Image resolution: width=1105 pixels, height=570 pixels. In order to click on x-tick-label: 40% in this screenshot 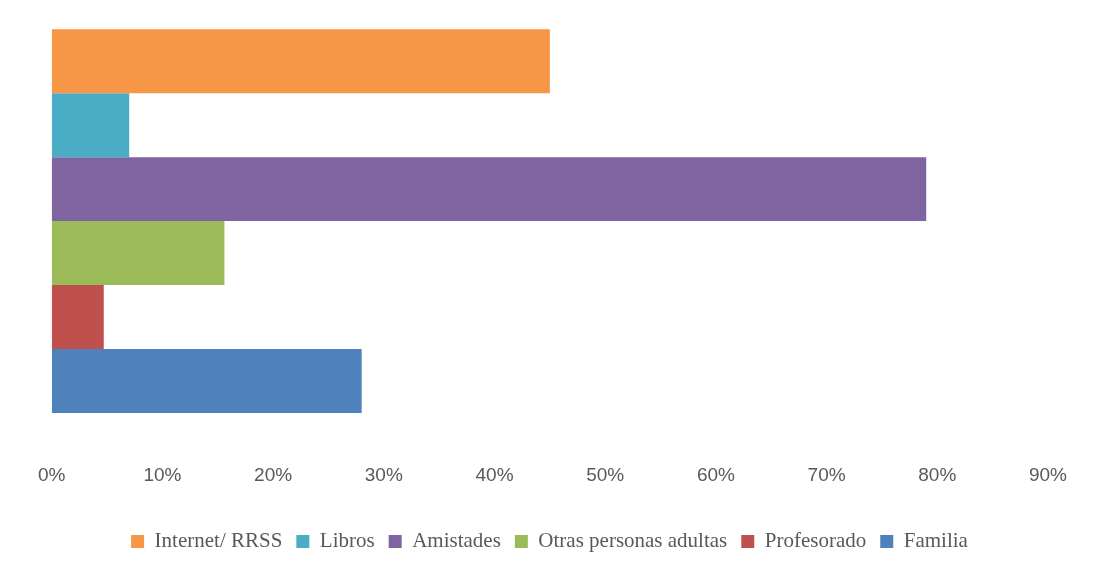, I will do `click(494, 474)`.